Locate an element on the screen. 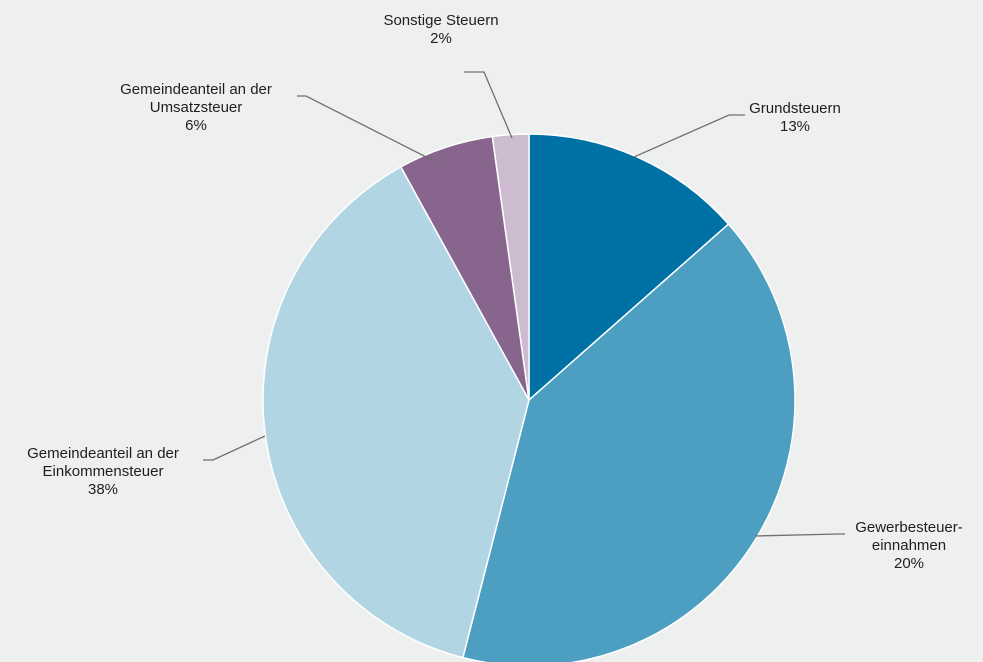  slice-label-1: Grundsteuern 13% is located at coordinates (795, 117).